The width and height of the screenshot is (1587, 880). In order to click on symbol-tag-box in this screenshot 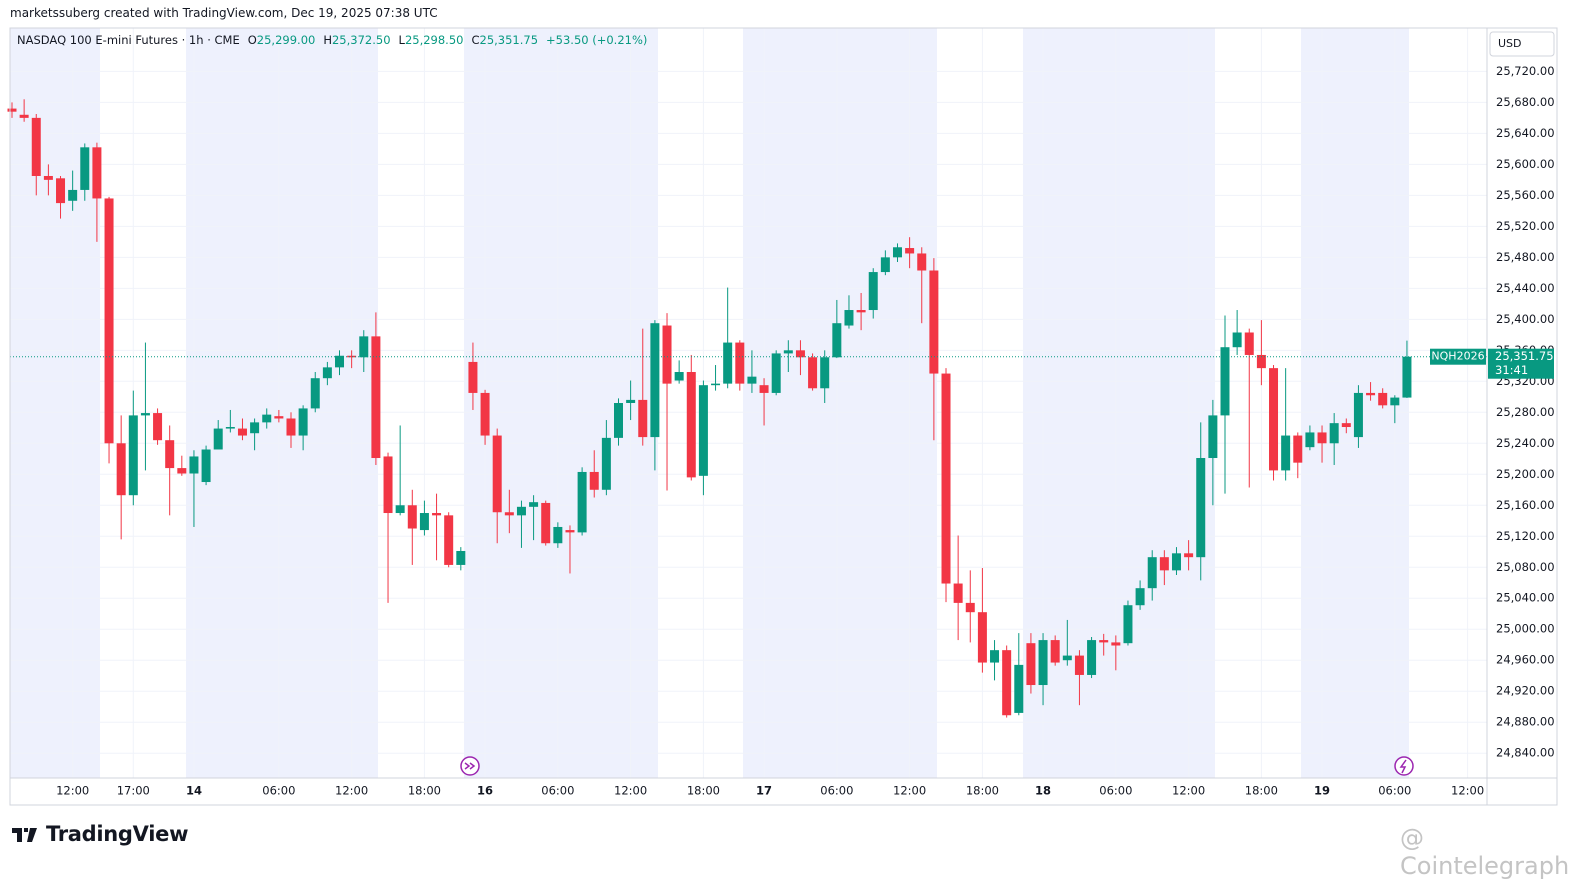, I will do `click(1458, 356)`.